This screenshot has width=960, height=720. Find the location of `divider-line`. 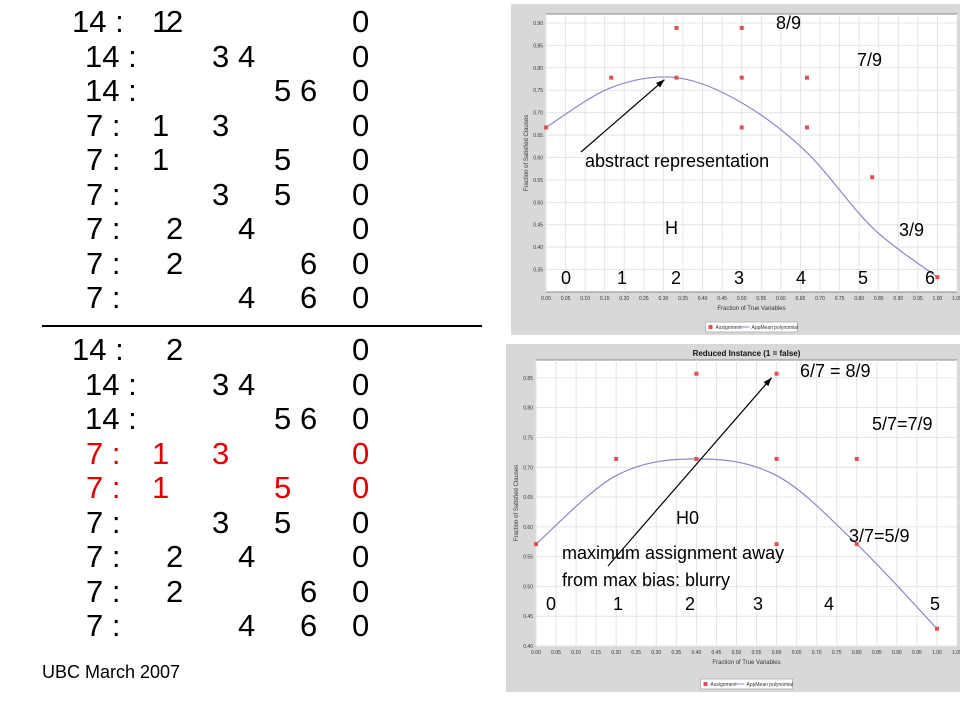

divider-line is located at coordinates (262, 326).